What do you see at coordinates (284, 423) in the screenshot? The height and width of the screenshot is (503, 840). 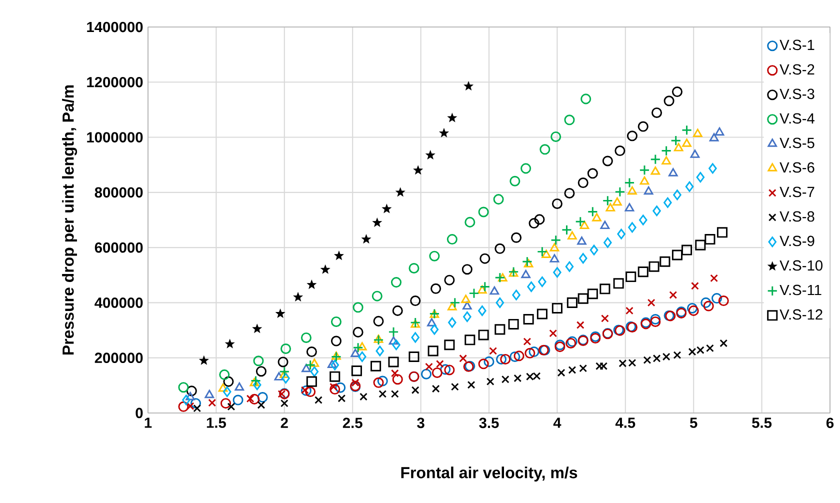 I see `x-tick-label: 2` at bounding box center [284, 423].